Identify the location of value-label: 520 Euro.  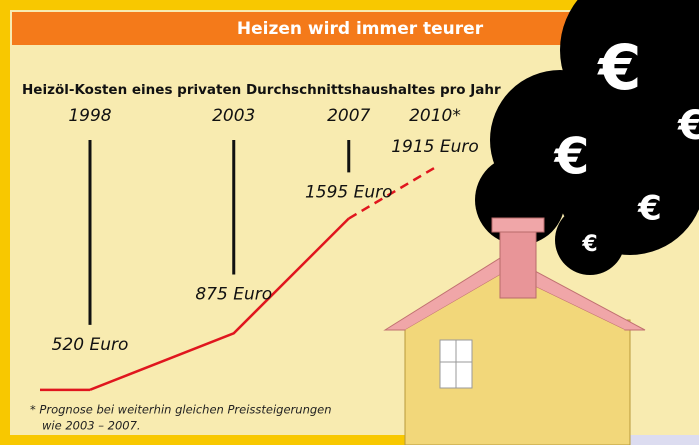
(90, 345).